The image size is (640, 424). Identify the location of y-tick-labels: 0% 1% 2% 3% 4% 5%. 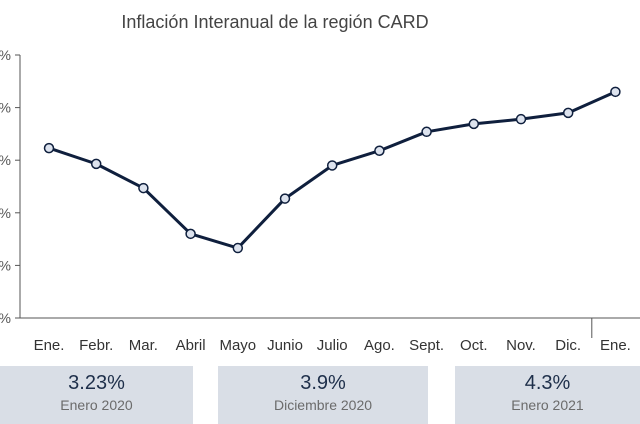
(5, 186).